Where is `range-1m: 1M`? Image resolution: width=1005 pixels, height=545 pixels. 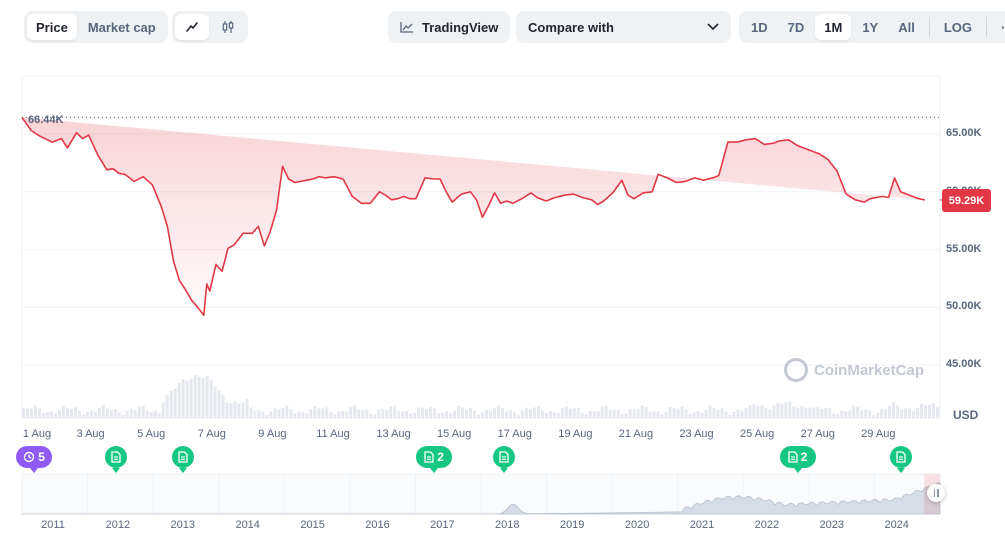
range-1m: 1M is located at coordinates (833, 27).